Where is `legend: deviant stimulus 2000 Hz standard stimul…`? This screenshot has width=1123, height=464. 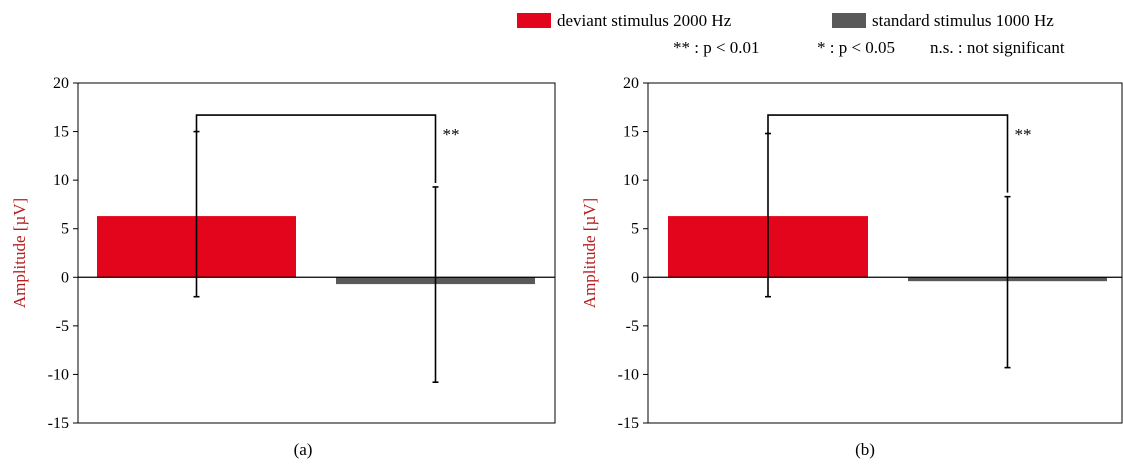
legend: deviant stimulus 2000 Hz standard stimul… is located at coordinates (791, 34).